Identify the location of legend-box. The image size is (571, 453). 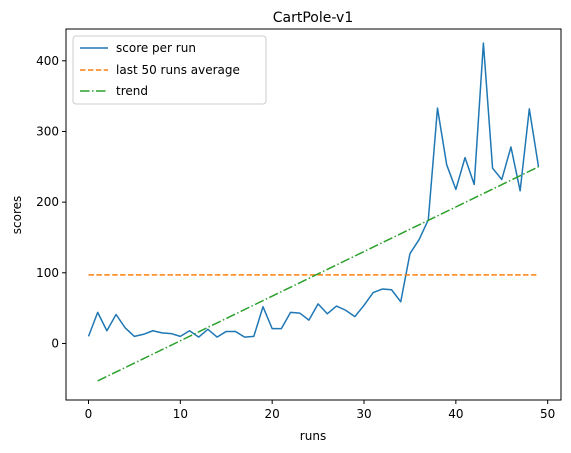
(169, 70).